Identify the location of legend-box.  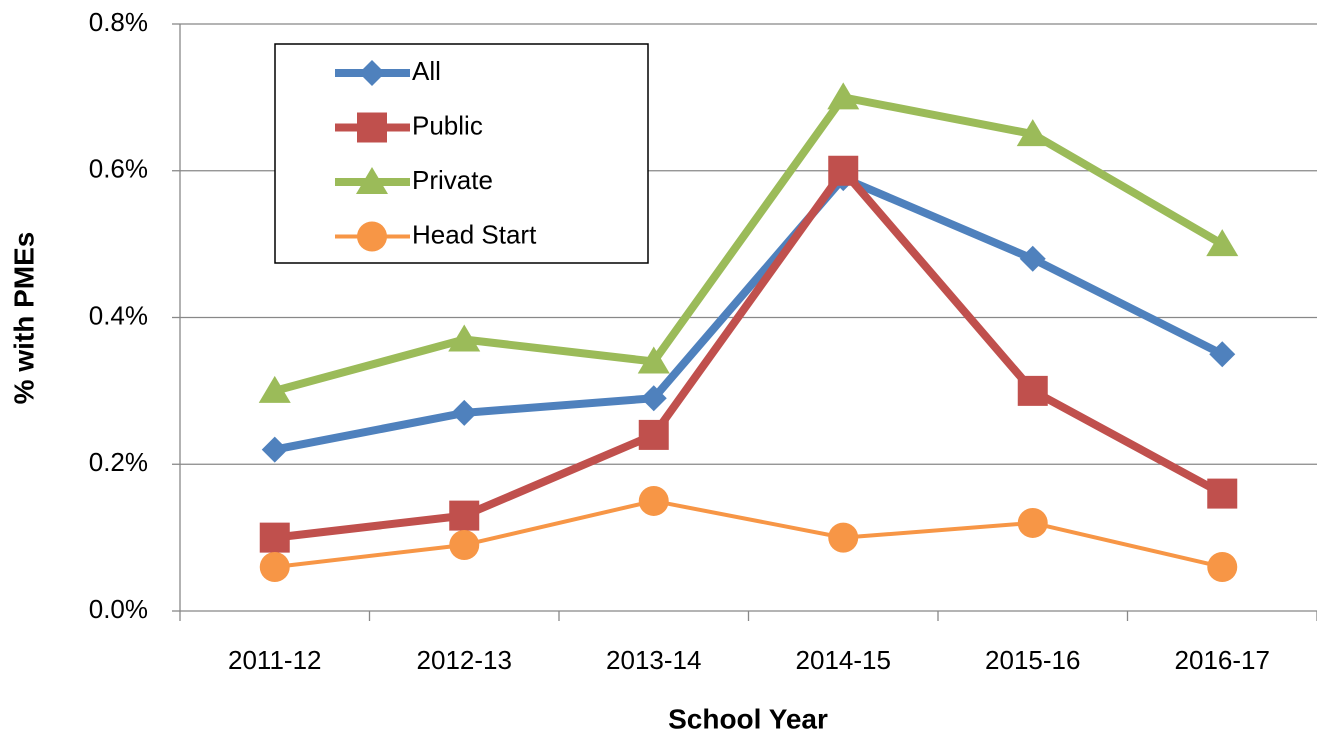
(461, 153).